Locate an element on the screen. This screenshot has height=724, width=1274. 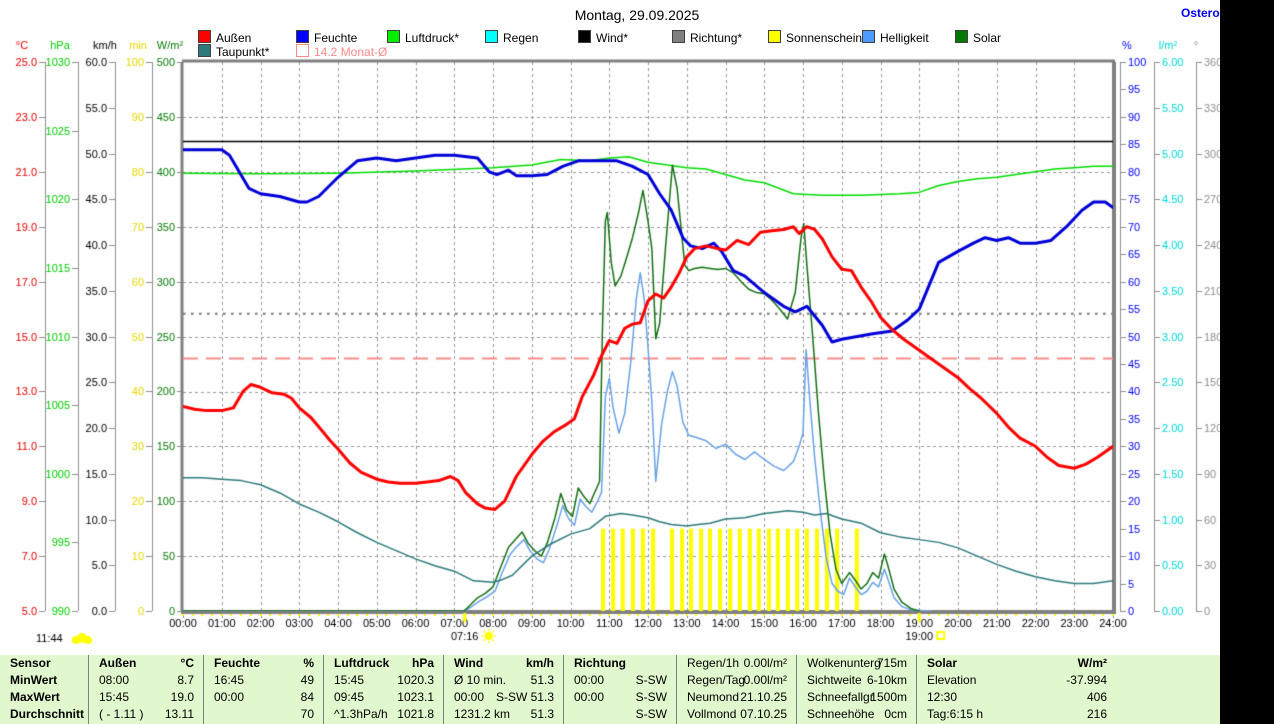
legend-label: Richtung* is located at coordinates (716, 38).